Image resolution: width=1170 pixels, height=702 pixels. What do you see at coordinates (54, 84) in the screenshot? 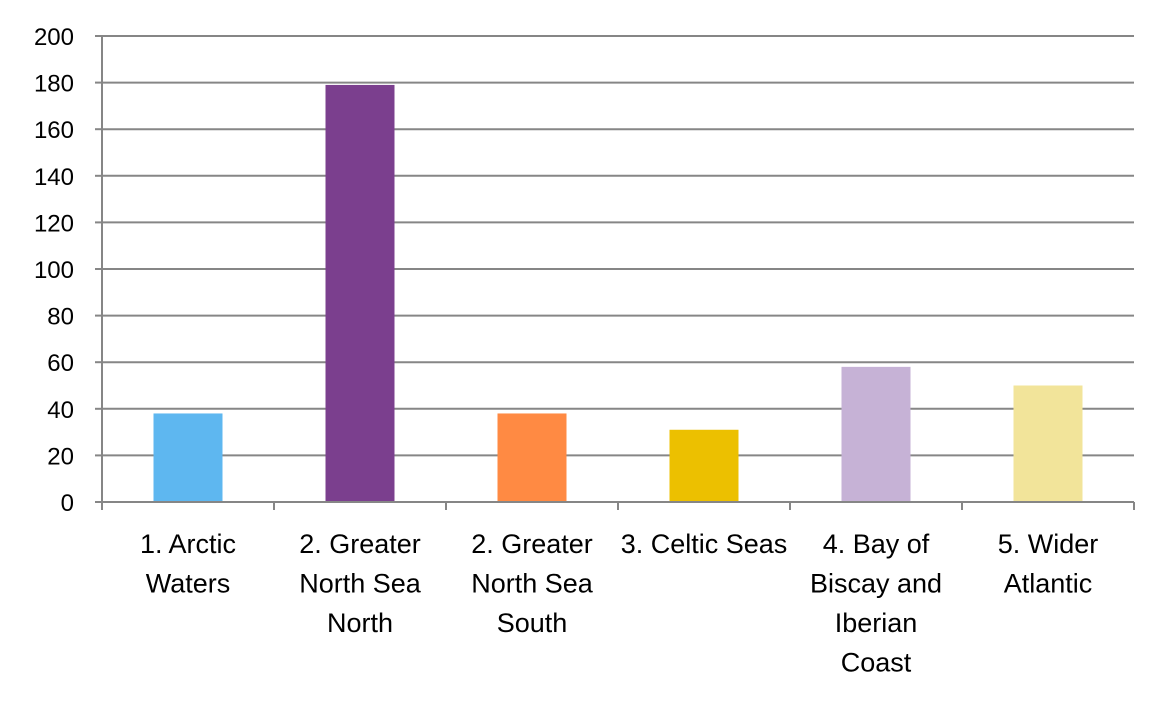
I see `y-tick-label: 180` at bounding box center [54, 84].